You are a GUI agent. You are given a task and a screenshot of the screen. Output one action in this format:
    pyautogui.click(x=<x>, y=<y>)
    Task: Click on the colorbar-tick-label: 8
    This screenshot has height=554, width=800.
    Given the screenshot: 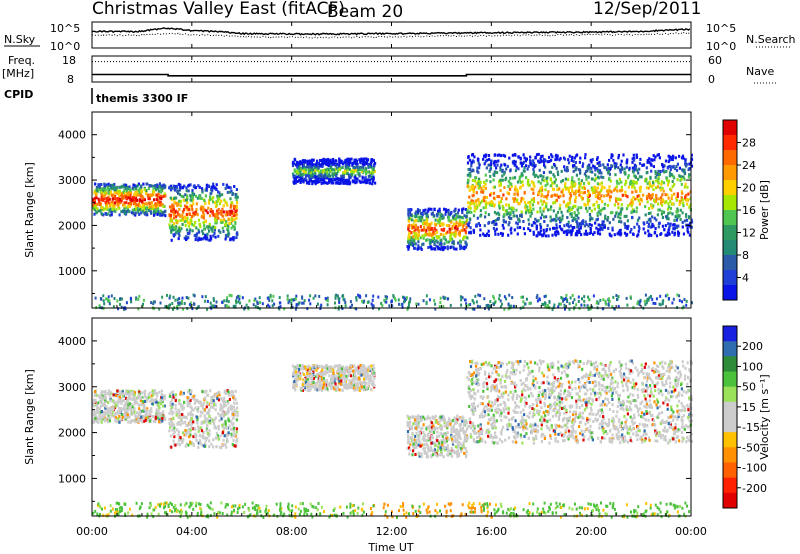 What is the action you would take?
    pyautogui.click(x=745, y=255)
    